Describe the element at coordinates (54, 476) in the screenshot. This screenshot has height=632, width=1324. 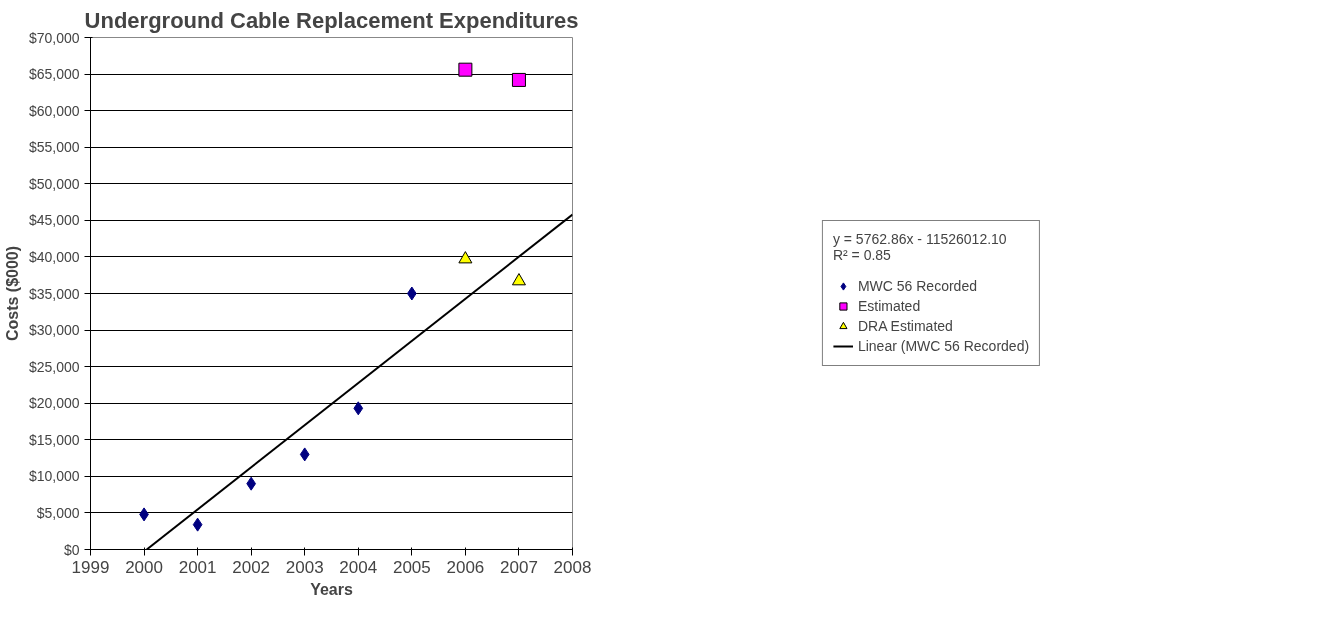
I see `y-tick-label: $10,000` at that location.